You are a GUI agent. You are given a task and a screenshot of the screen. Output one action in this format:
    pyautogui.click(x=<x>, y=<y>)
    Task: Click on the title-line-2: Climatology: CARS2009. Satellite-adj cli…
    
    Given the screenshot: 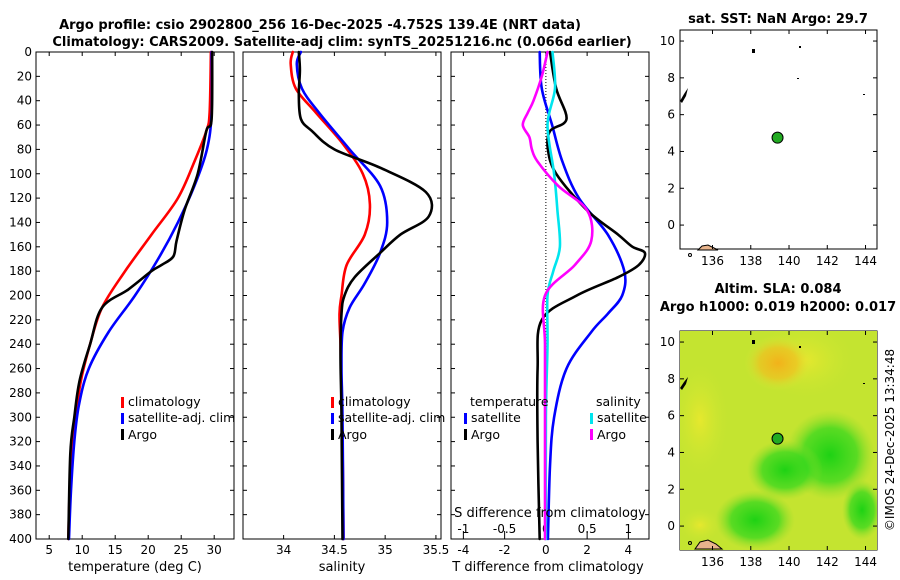 What is the action you would take?
    pyautogui.click(x=341, y=42)
    